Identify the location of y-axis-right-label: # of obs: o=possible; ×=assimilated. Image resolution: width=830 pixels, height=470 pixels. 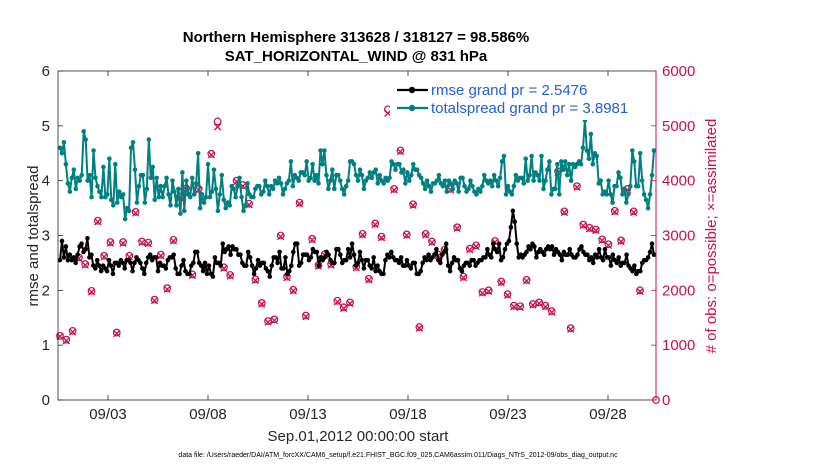
(711, 236).